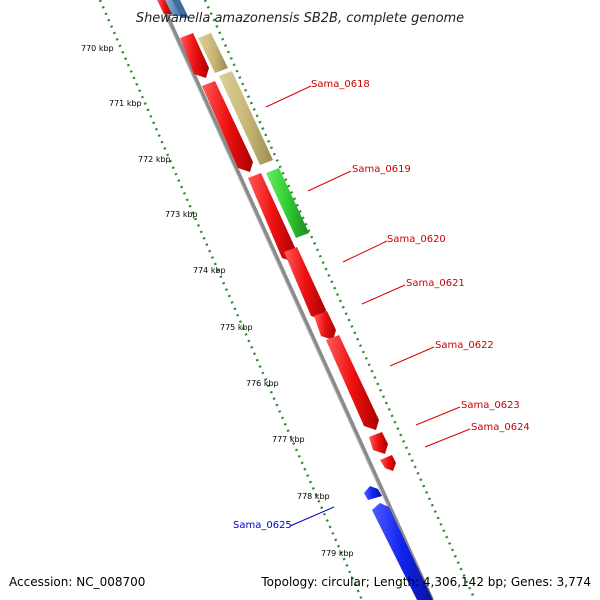  I want to click on scale-label: 779 kbp, so click(337, 553).